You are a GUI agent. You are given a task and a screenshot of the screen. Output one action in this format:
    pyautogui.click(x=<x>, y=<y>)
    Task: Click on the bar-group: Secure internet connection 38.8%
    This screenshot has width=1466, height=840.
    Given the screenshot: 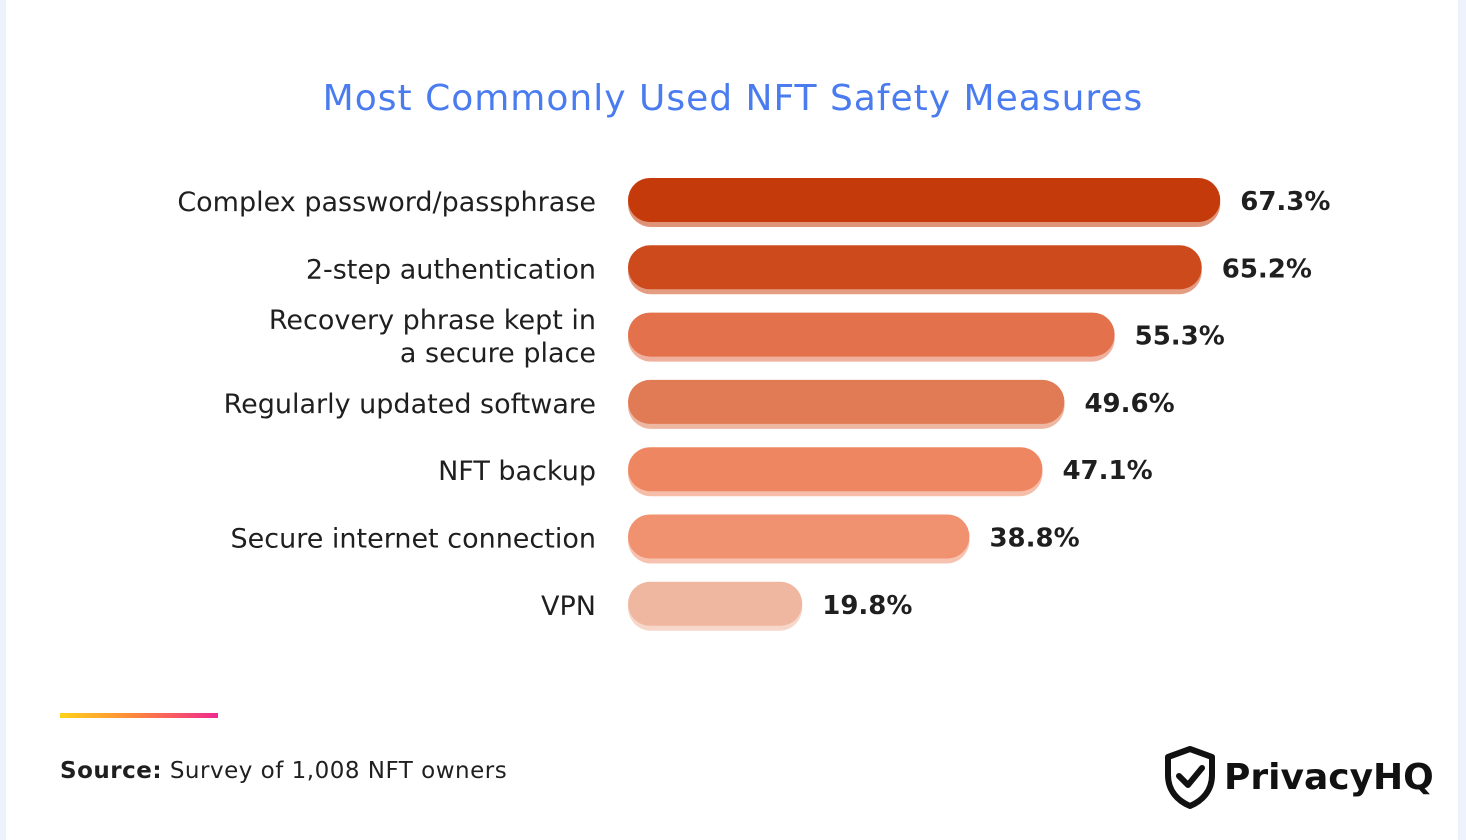 What is the action you would take?
    pyautogui.click(x=655, y=539)
    